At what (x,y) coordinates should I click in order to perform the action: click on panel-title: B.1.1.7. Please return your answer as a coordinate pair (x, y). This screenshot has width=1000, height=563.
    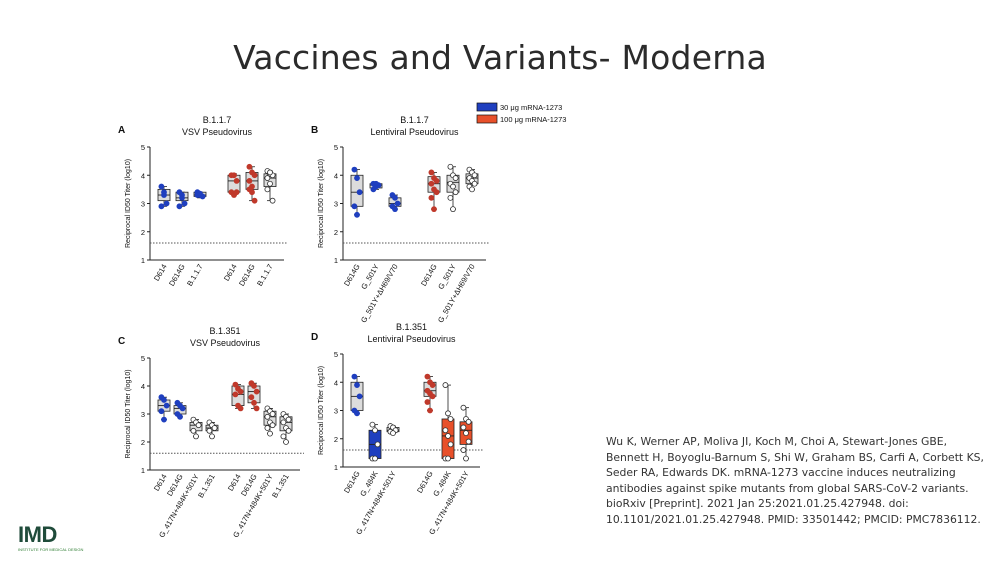
    Looking at the image, I should click on (414, 120).